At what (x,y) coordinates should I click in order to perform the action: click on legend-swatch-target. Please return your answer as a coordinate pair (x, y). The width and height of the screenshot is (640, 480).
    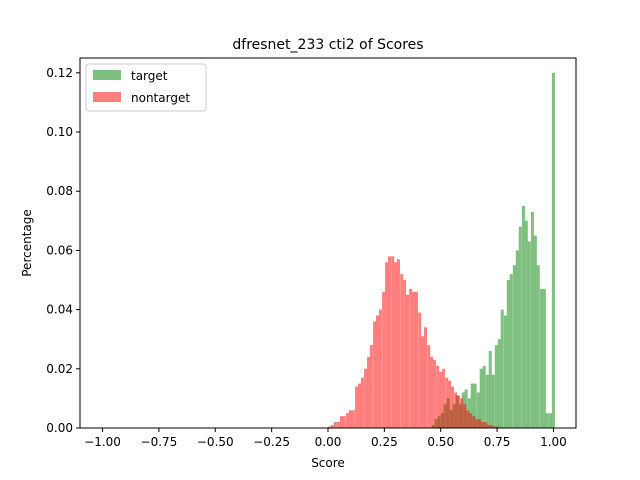
    Looking at the image, I should click on (107, 75).